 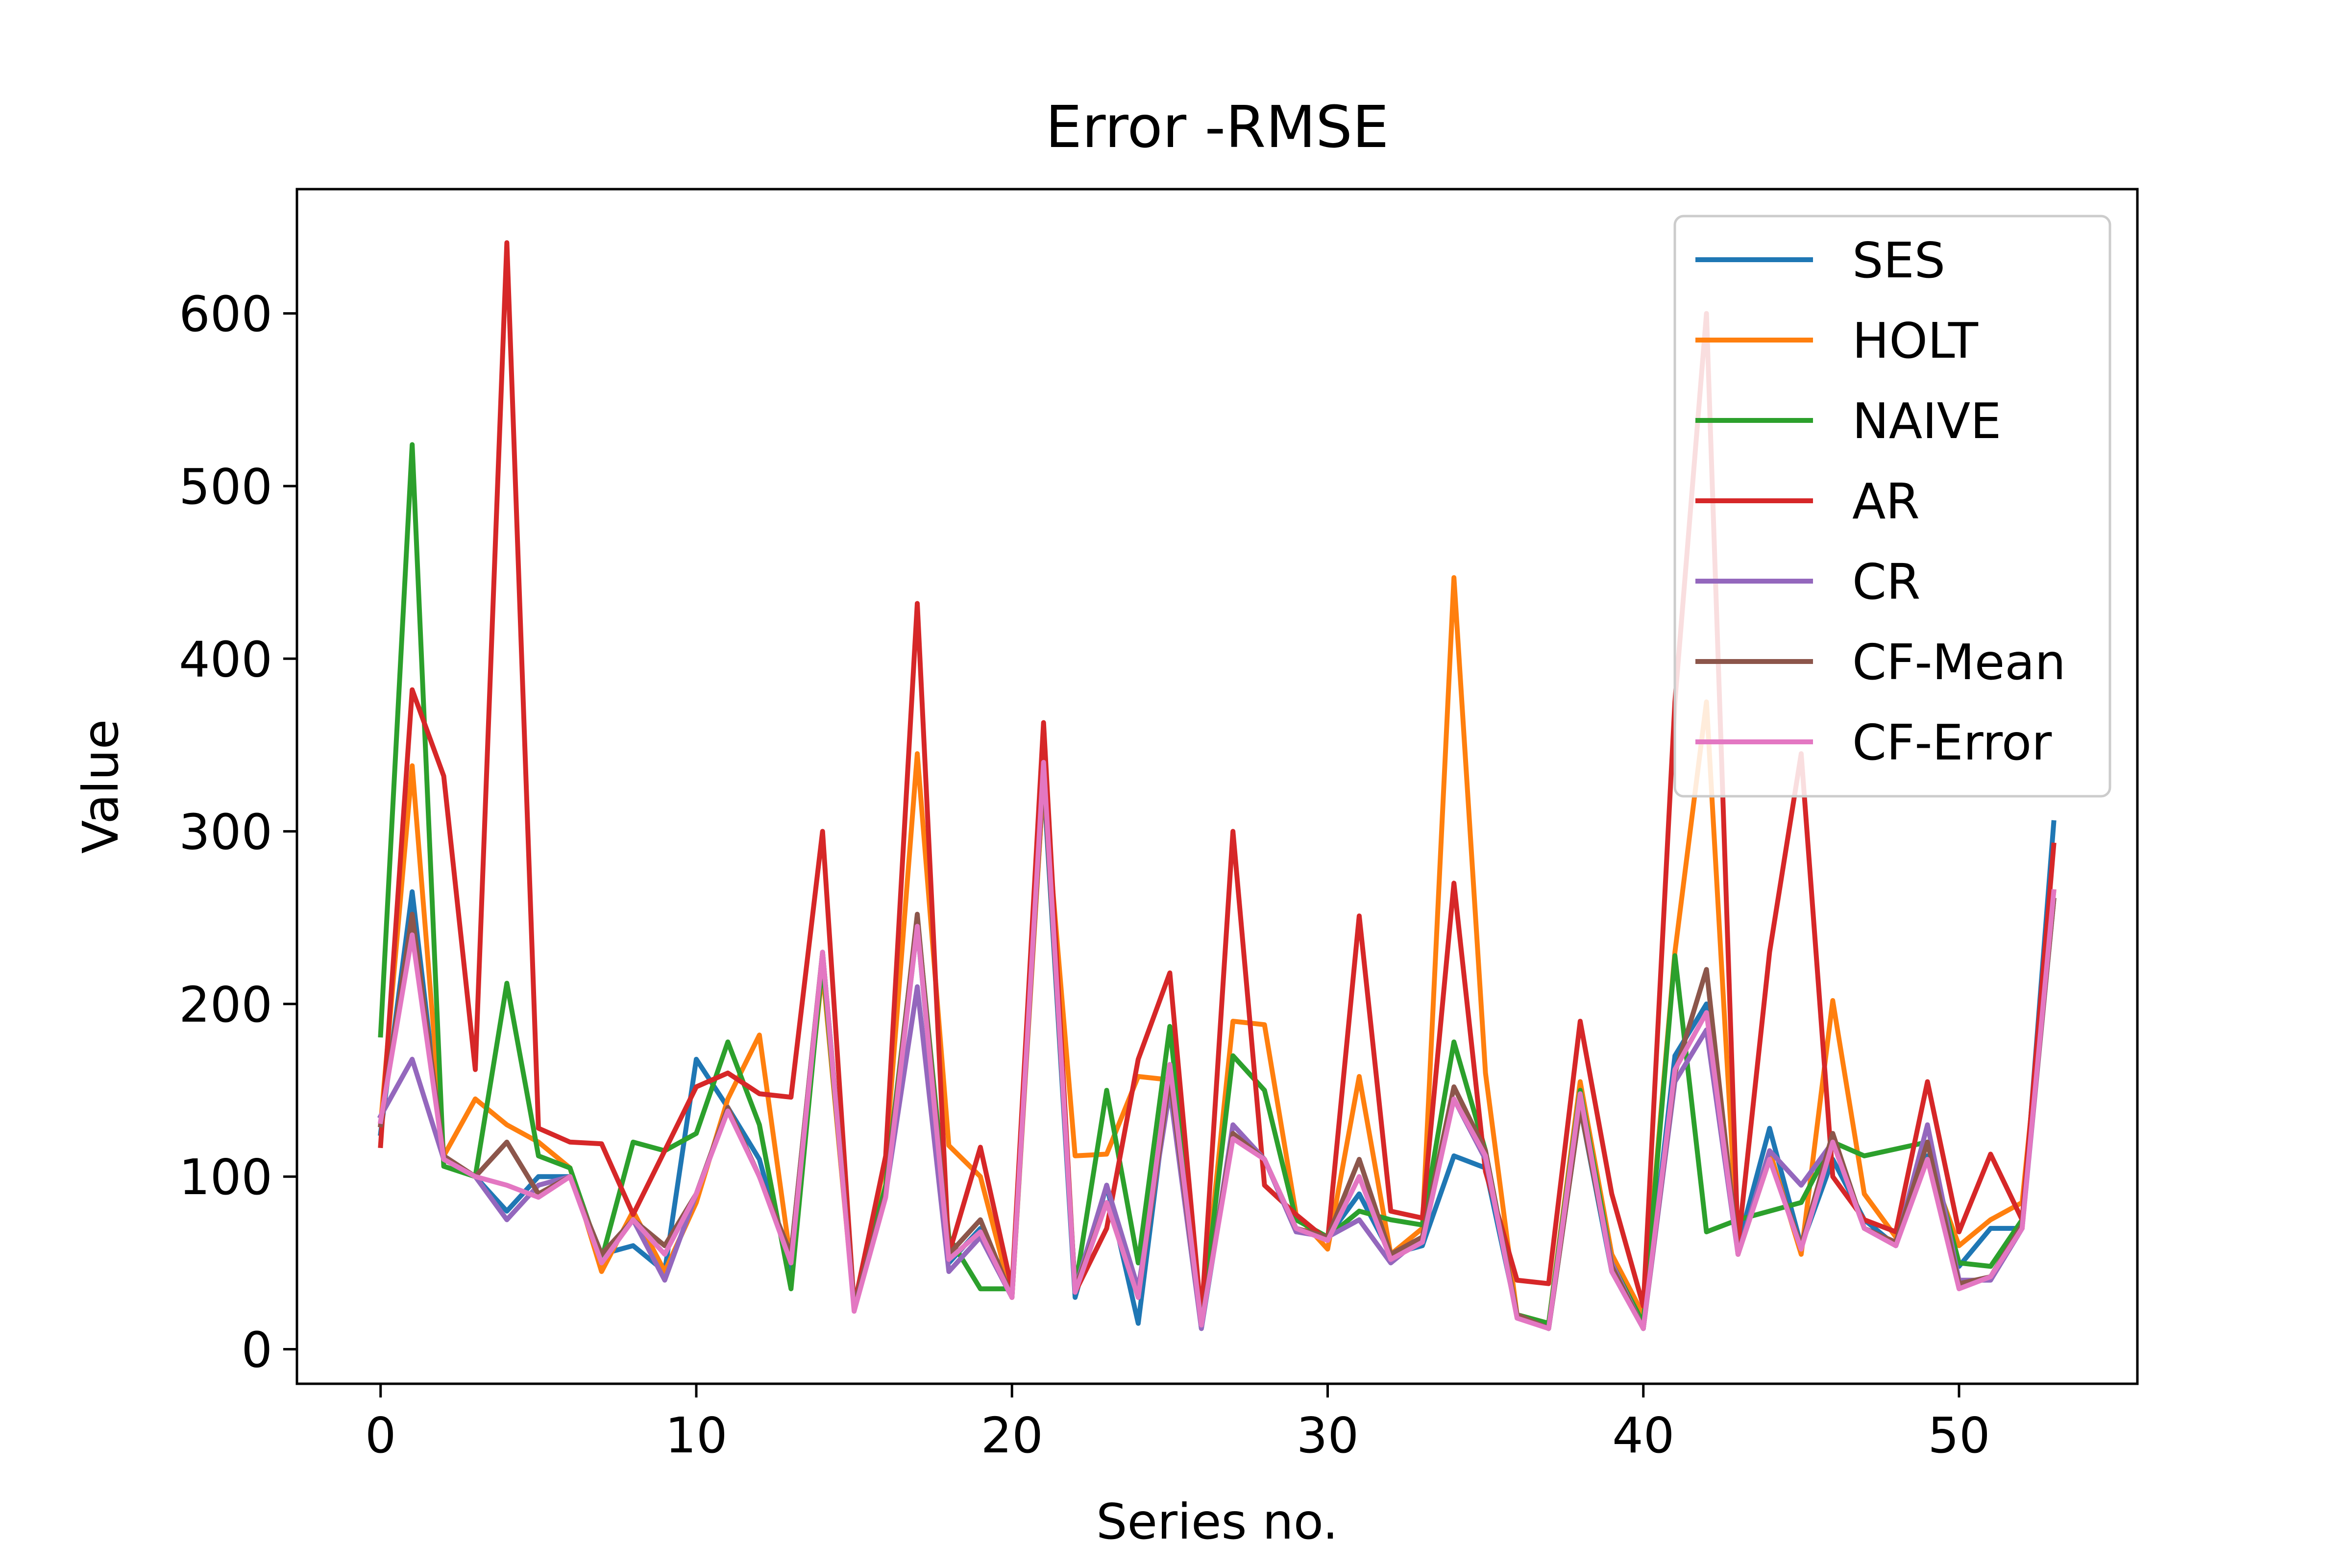 I want to click on x-tick-label: 10, so click(x=696, y=1435).